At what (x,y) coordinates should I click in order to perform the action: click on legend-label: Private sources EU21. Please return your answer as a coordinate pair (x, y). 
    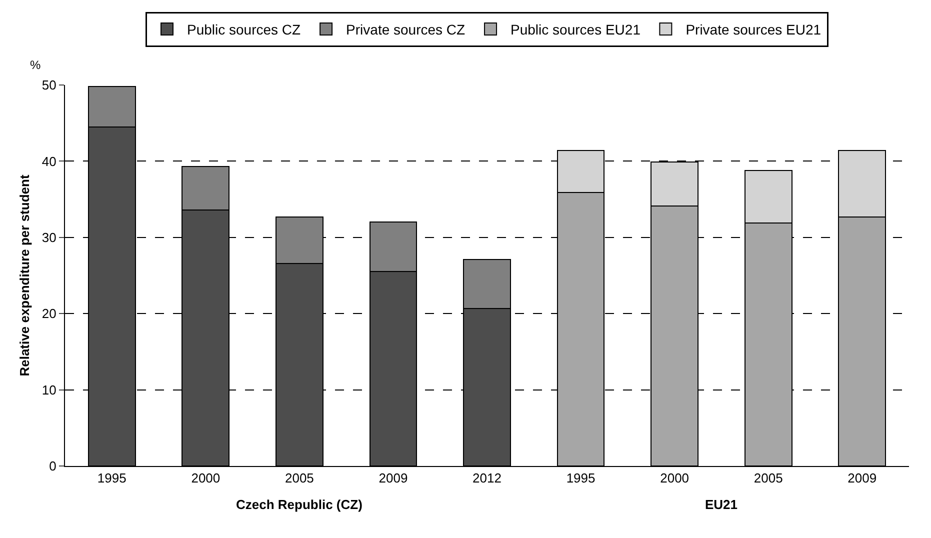
    Looking at the image, I should click on (754, 29).